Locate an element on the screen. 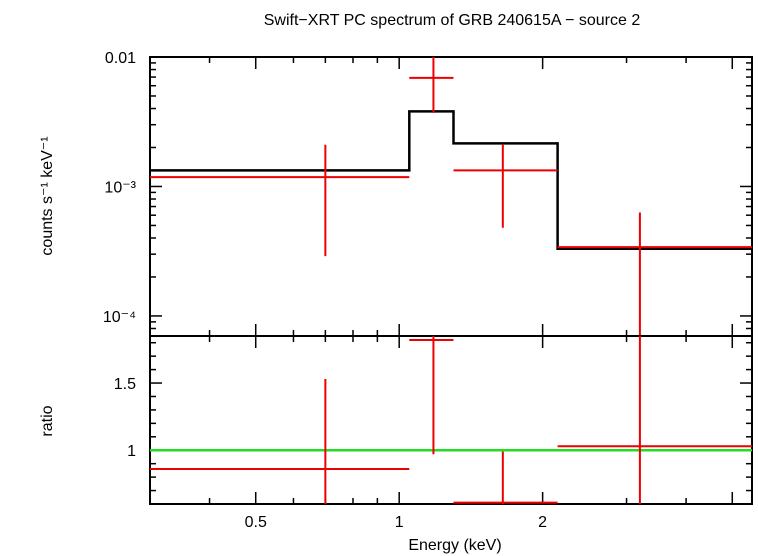 The image size is (758, 556). ratio-ylabel: ratio is located at coordinates (47, 420).